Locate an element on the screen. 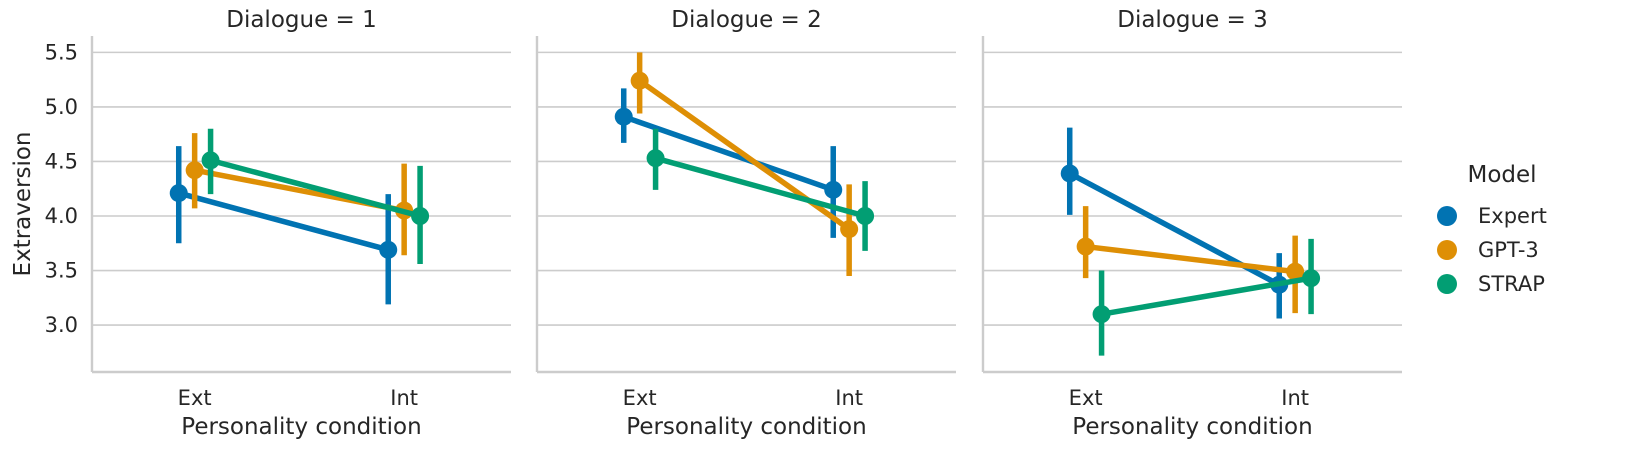  panel-3-strap-line is located at coordinates (1206, 296).